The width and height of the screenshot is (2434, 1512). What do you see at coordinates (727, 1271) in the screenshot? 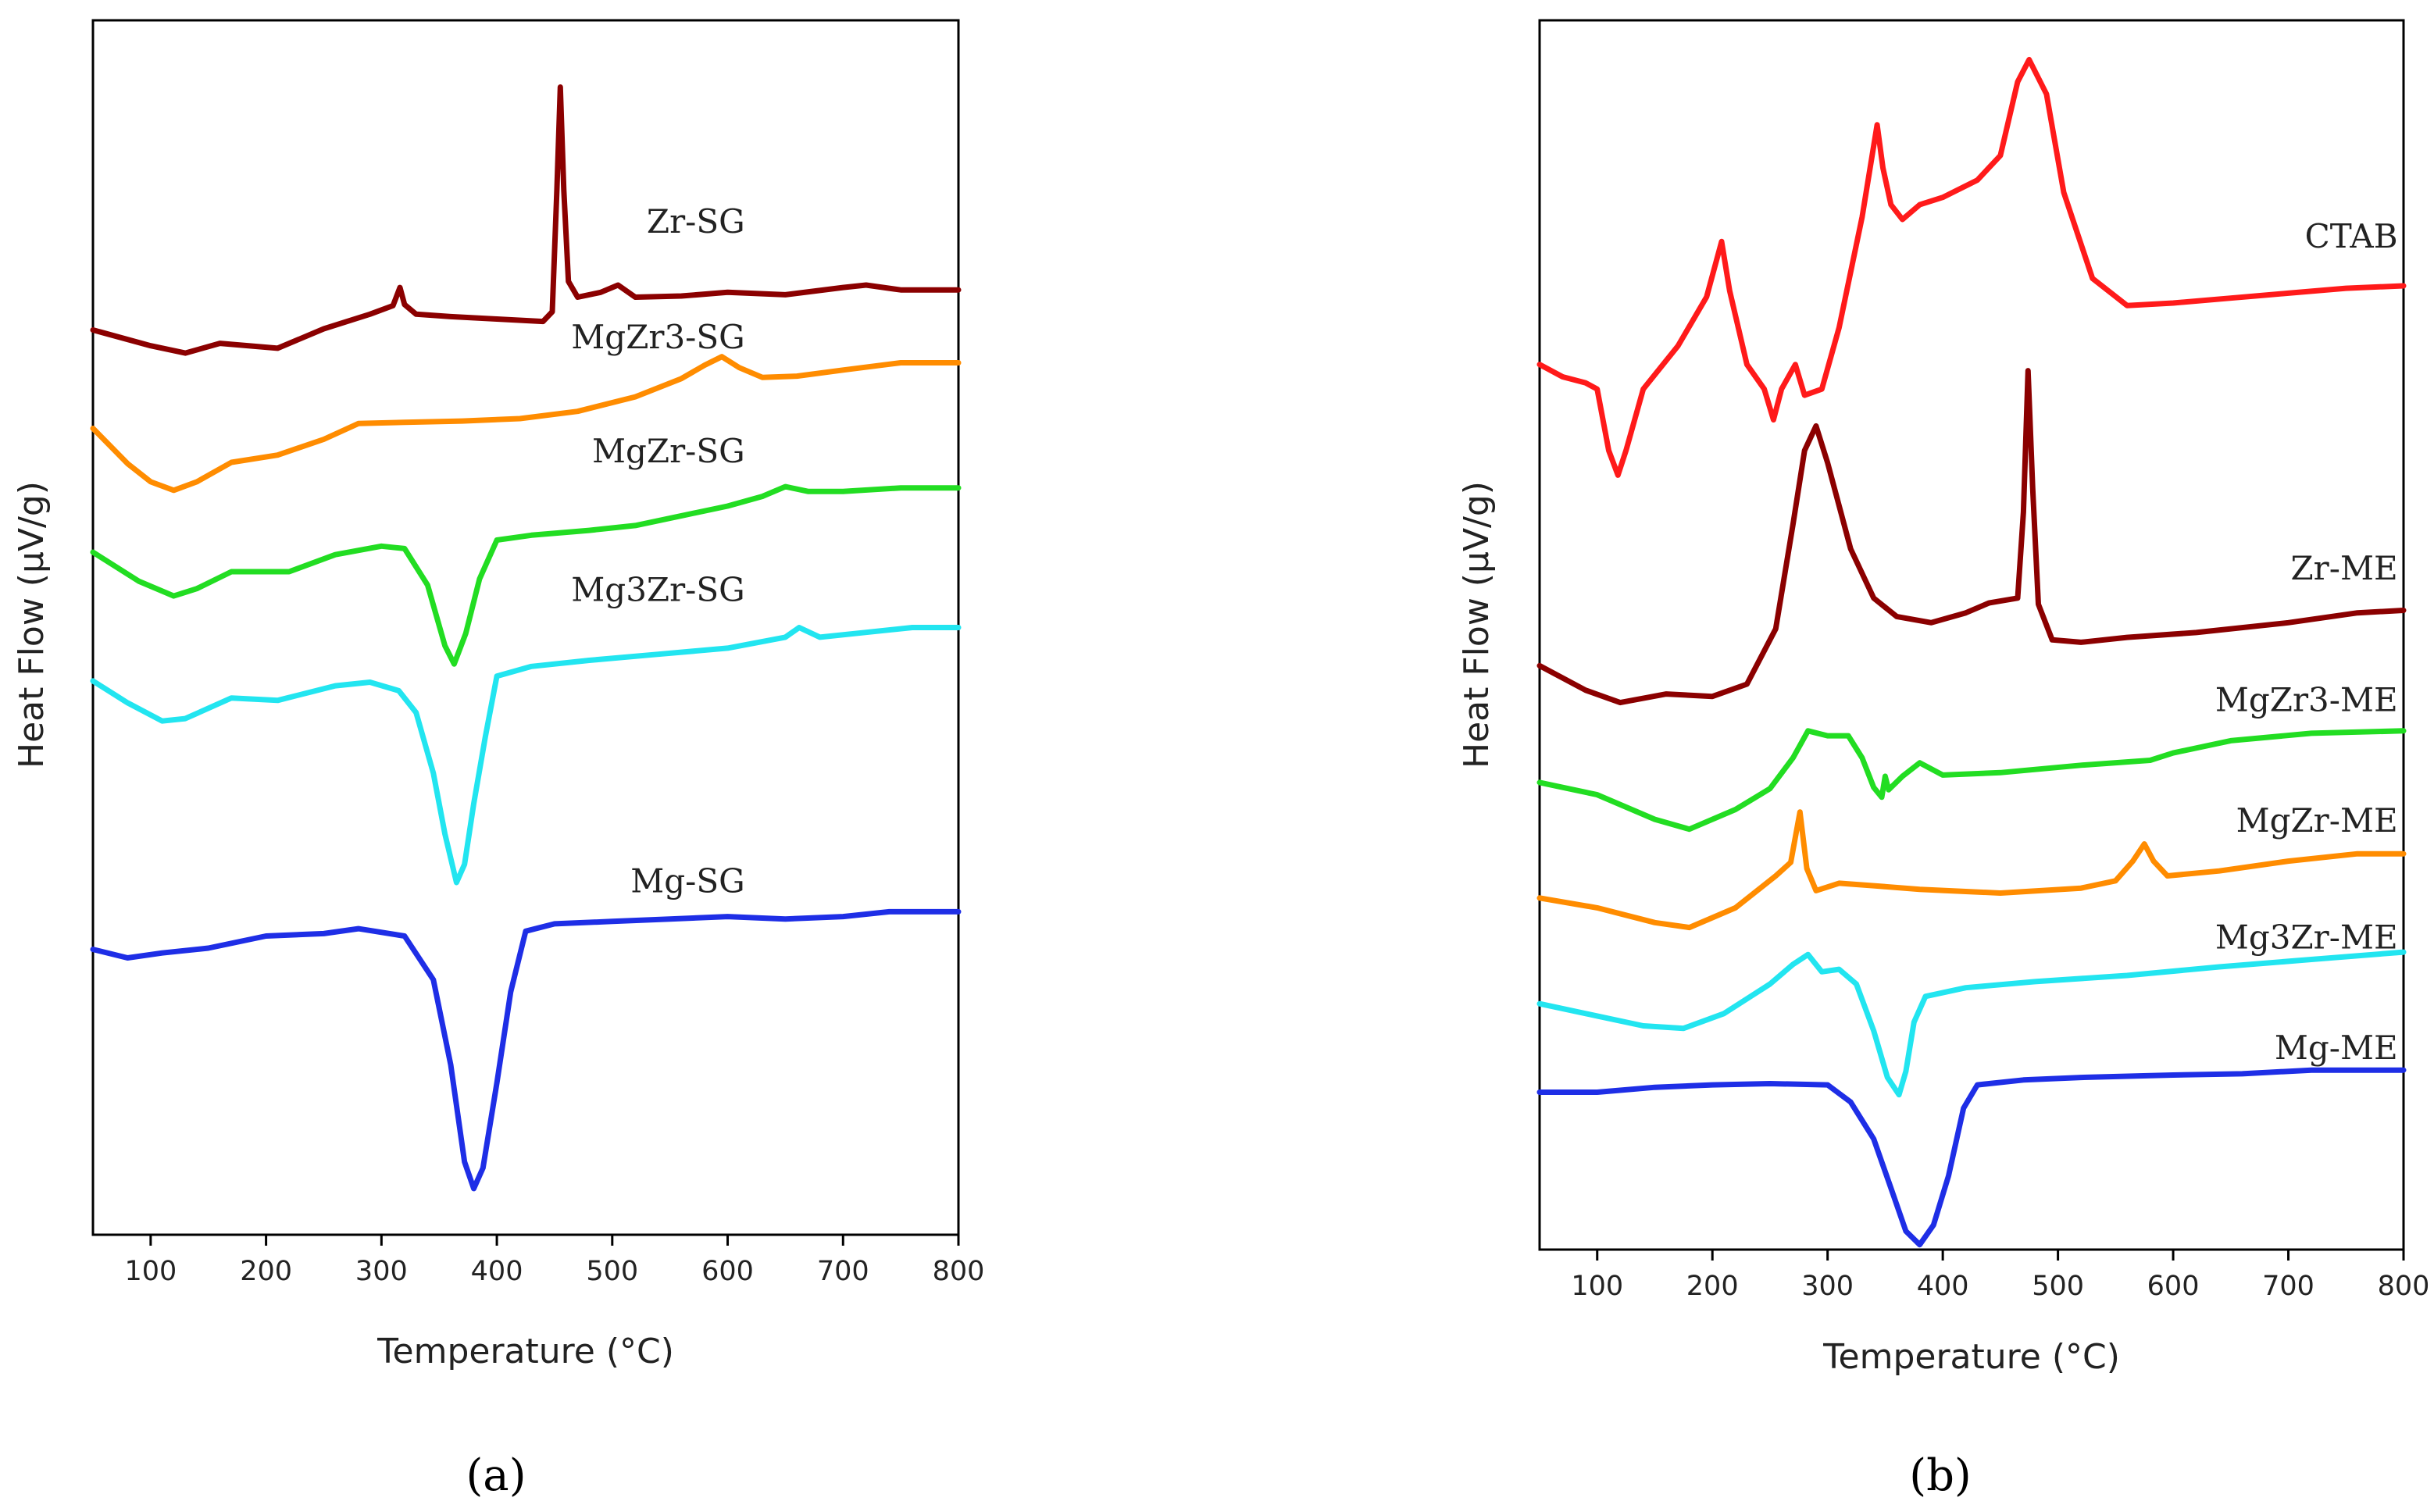
I see `x-tick-label-a-600: 600` at bounding box center [727, 1271].